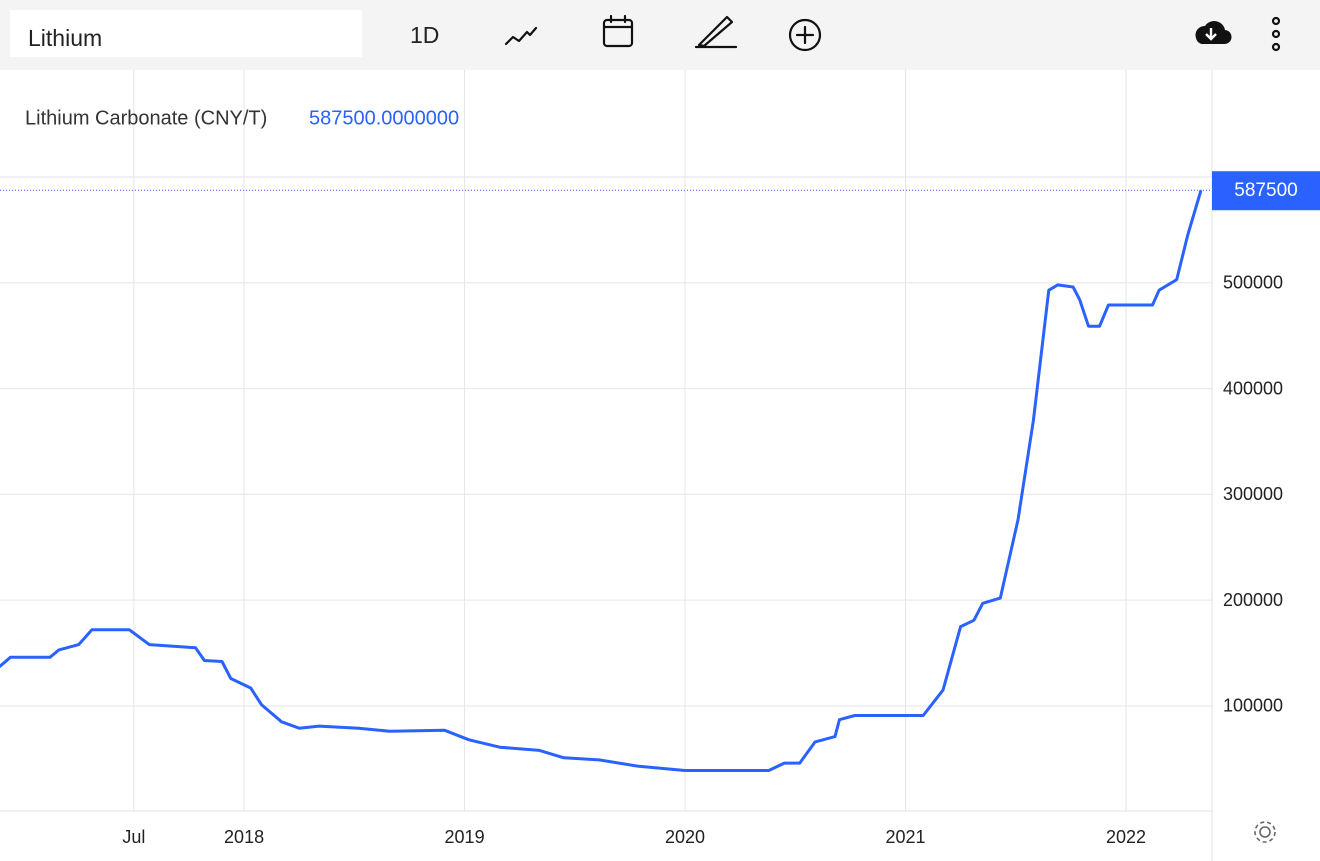 The width and height of the screenshot is (1320, 861). I want to click on x-tick-label: 2021, so click(906, 837).